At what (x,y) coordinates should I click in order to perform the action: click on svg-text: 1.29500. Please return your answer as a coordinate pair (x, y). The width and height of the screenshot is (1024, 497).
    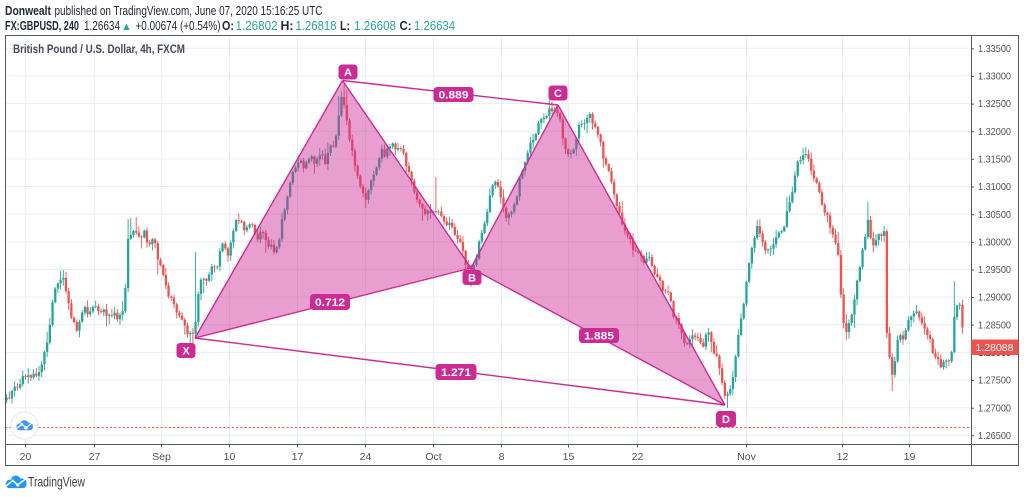
    Looking at the image, I should click on (994, 270).